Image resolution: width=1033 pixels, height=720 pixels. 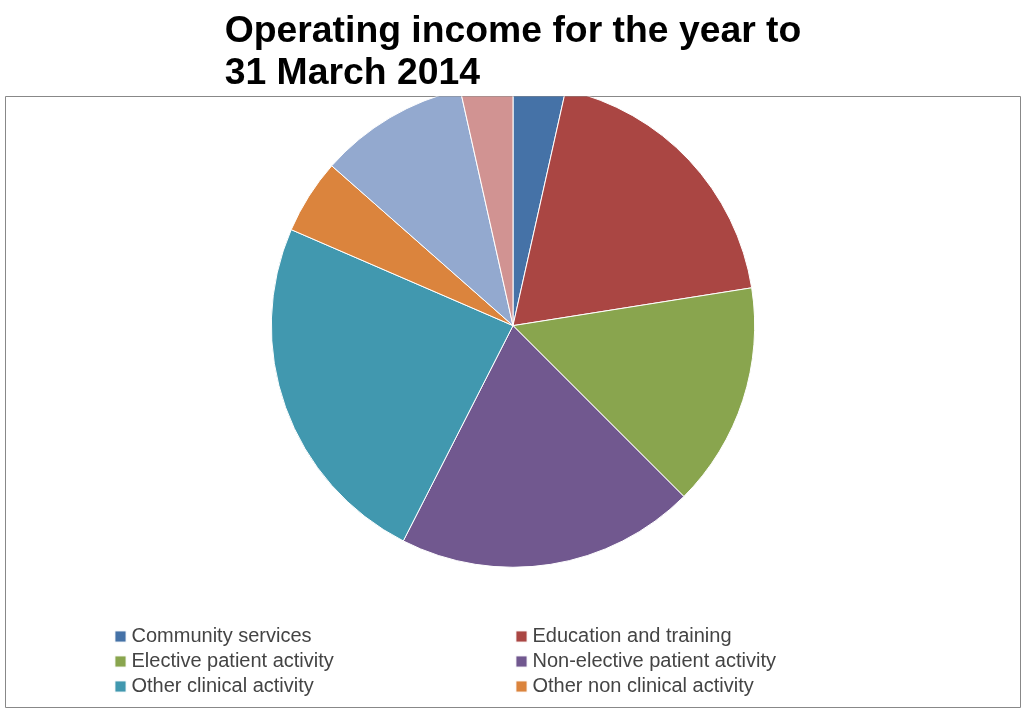 I want to click on legend-label: Community services, so click(x=222, y=635).